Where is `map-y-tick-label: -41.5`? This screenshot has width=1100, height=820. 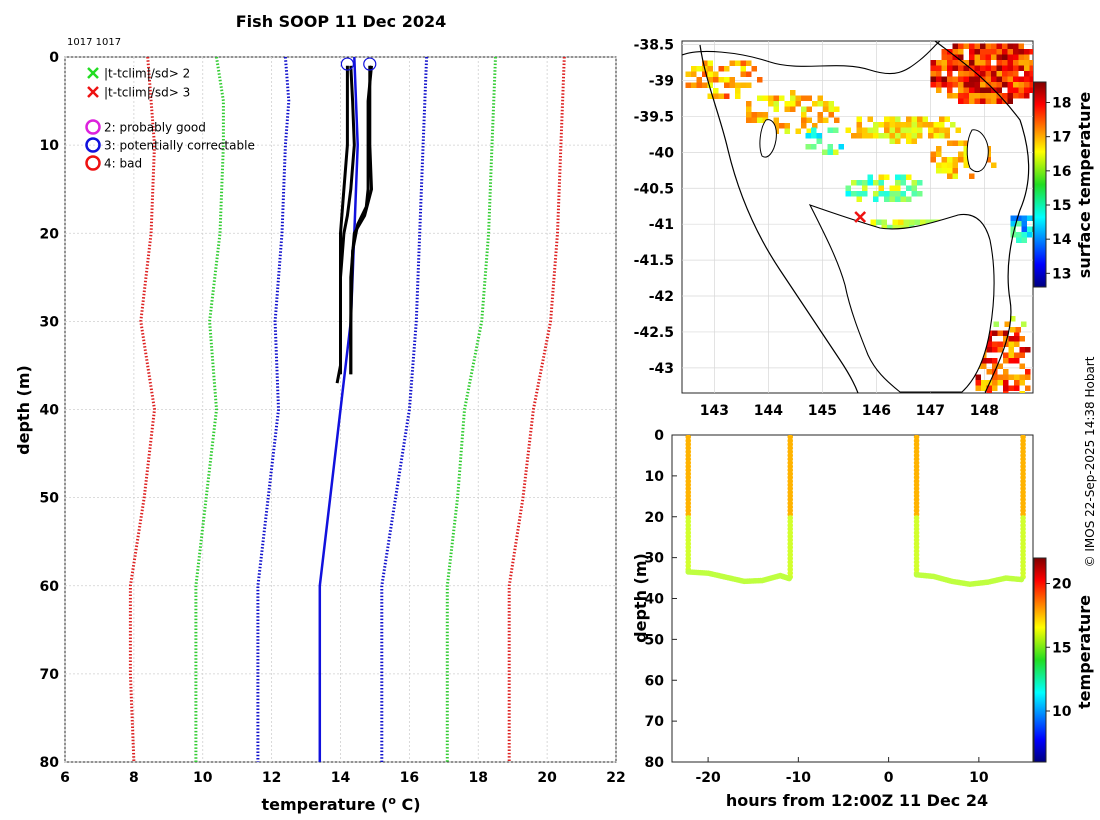
map-y-tick-label: -41.5 is located at coordinates (654, 261).